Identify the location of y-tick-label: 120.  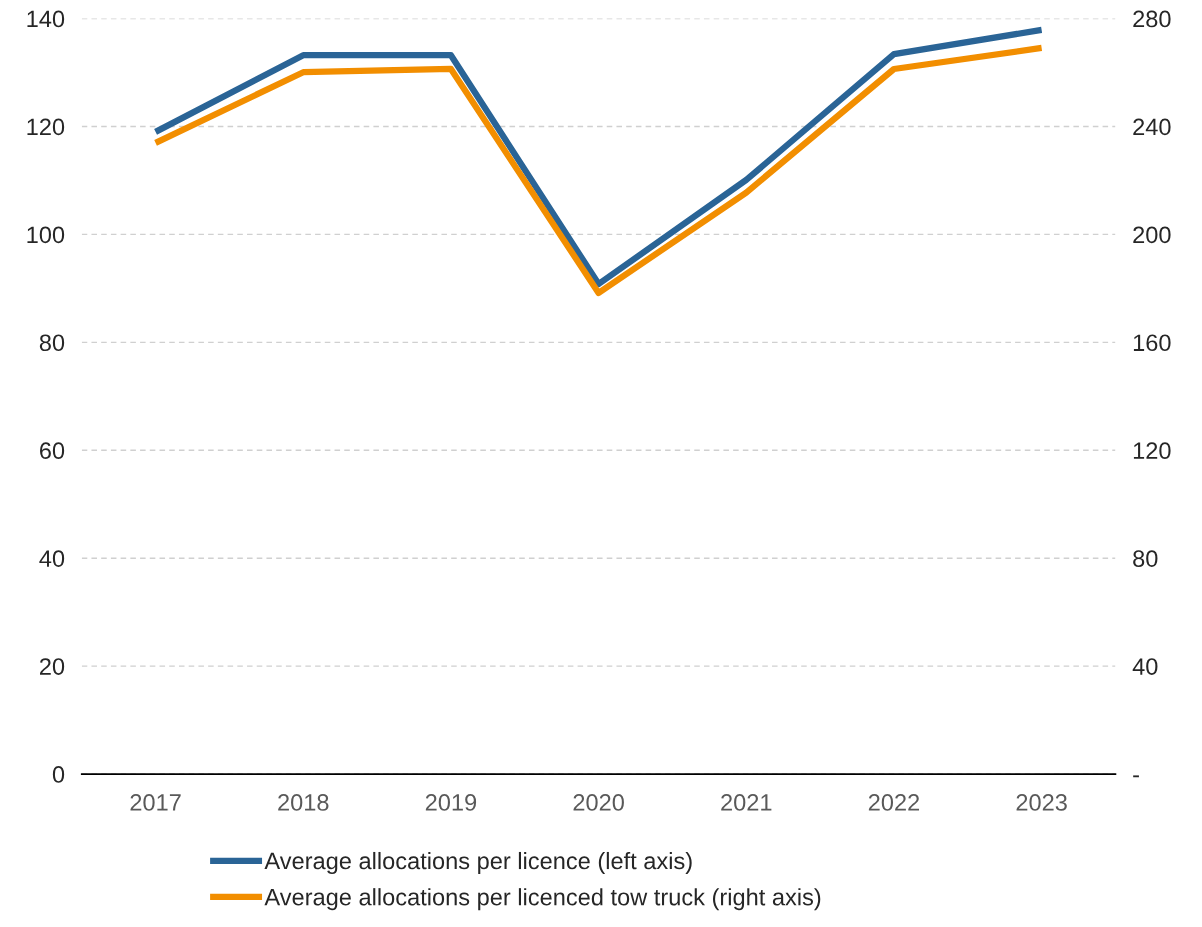
(46, 127).